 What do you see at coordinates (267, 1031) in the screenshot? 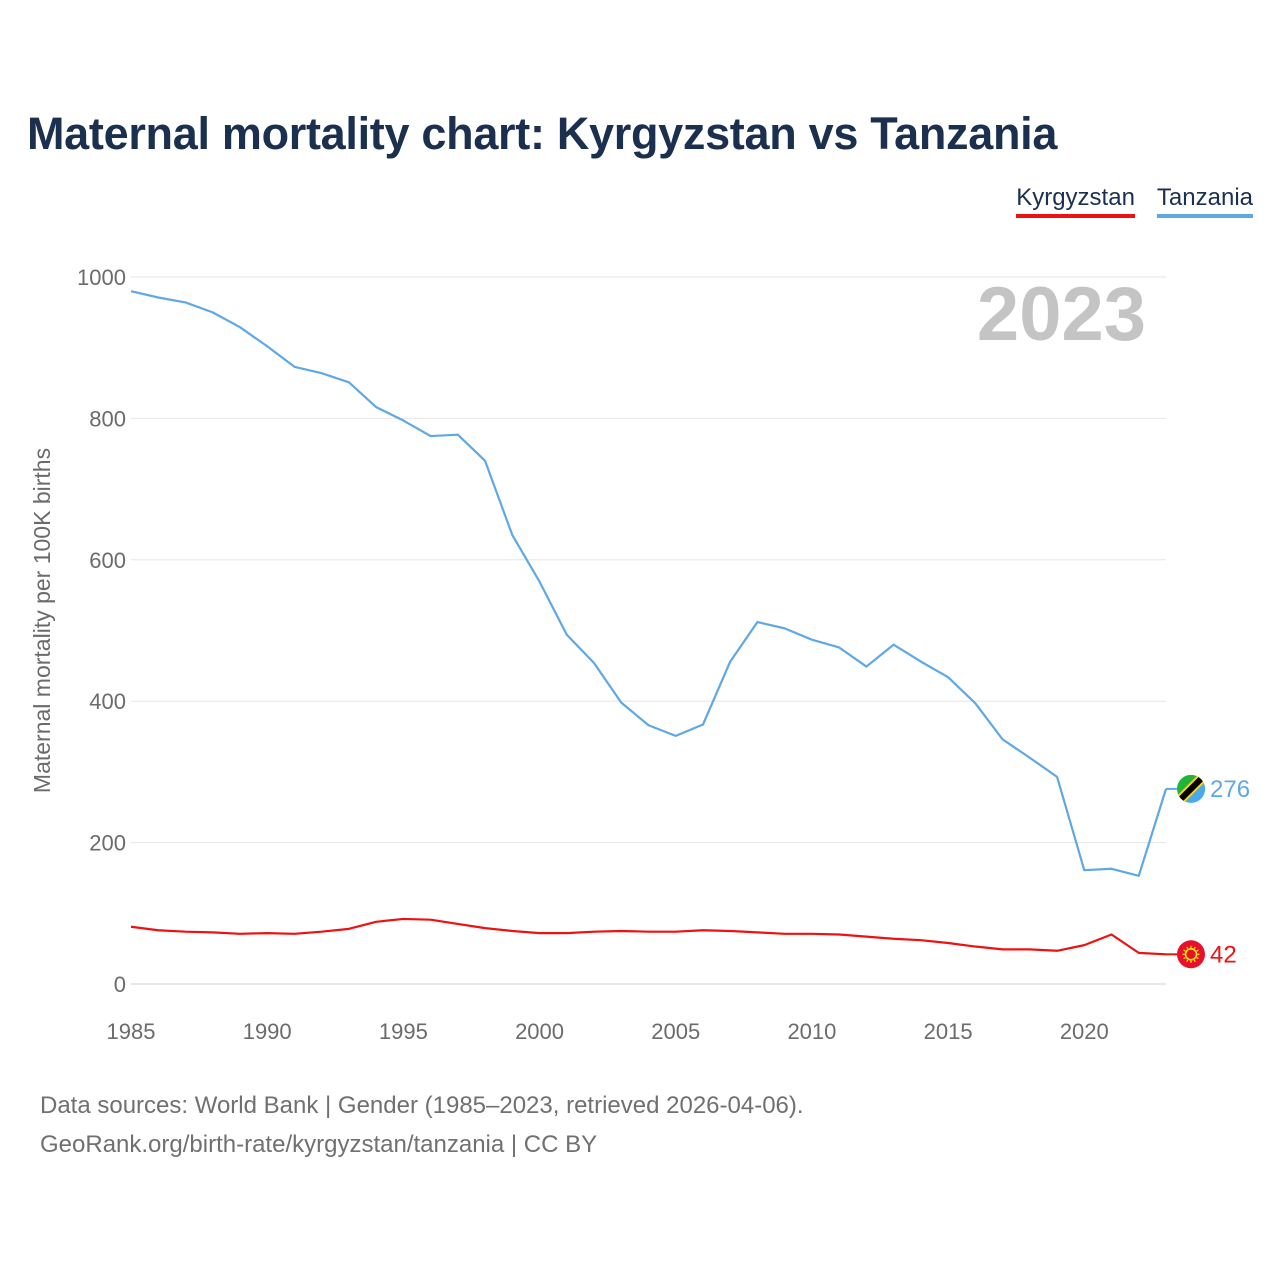
I see `x-tick-label-1990: 1990` at bounding box center [267, 1031].